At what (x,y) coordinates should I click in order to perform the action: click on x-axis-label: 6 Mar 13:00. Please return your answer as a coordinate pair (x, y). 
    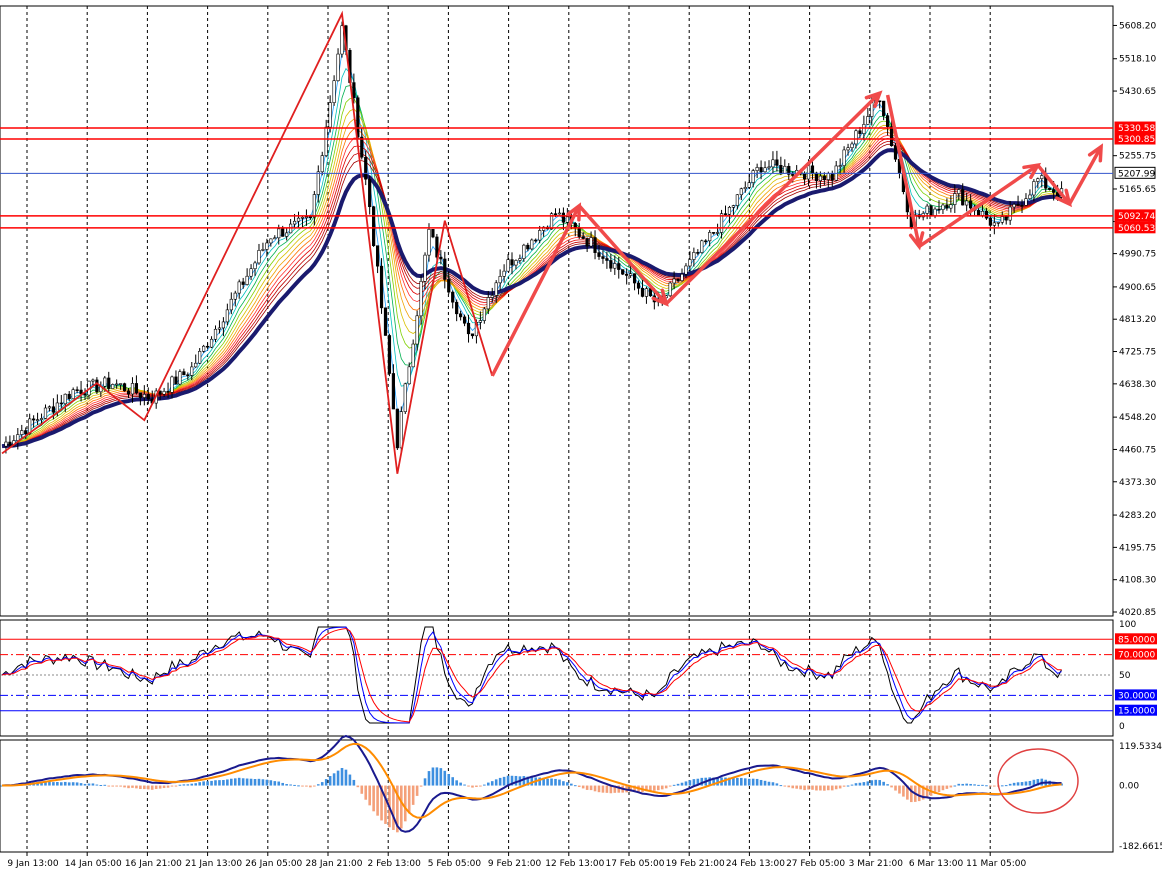
    Looking at the image, I should click on (936, 864).